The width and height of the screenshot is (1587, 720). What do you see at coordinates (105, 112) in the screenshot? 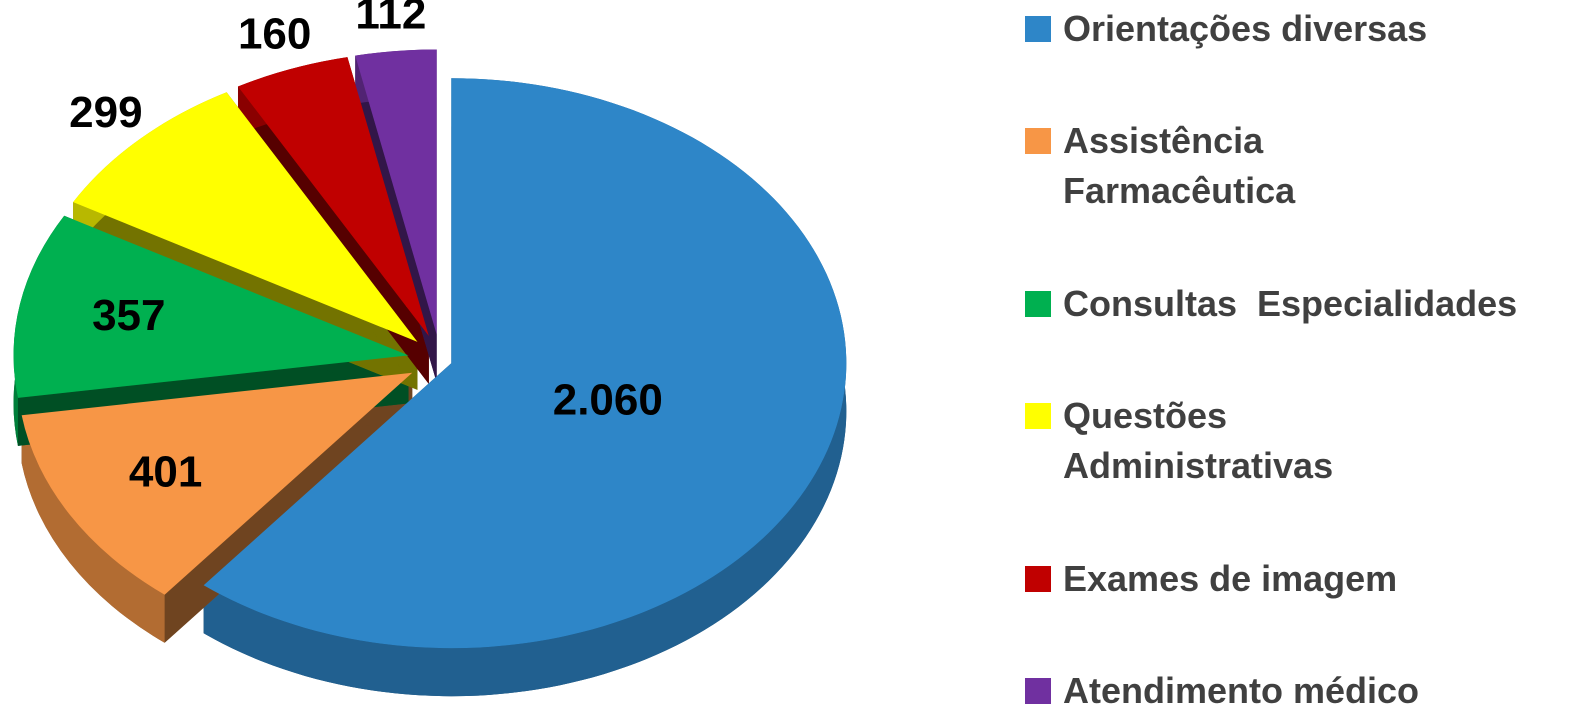
I see `data-label: 299` at bounding box center [105, 112].